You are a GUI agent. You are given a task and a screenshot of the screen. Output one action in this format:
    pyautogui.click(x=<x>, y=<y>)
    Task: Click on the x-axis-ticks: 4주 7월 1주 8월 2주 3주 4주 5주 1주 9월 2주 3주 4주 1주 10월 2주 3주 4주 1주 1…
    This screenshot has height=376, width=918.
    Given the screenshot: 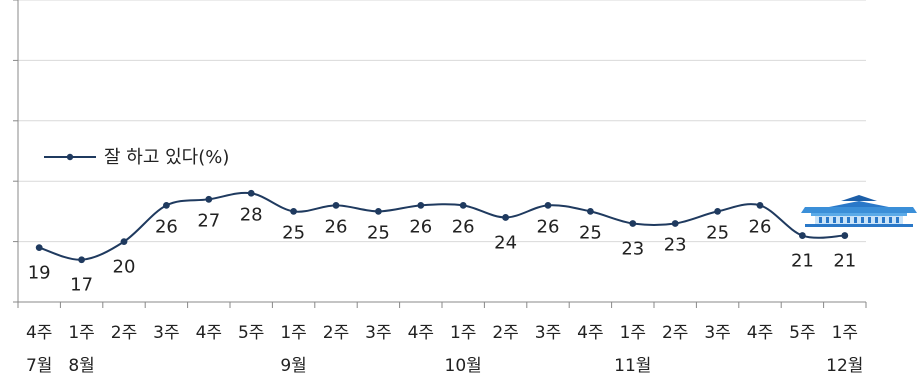 What is the action you would take?
    pyautogui.click(x=444, y=349)
    